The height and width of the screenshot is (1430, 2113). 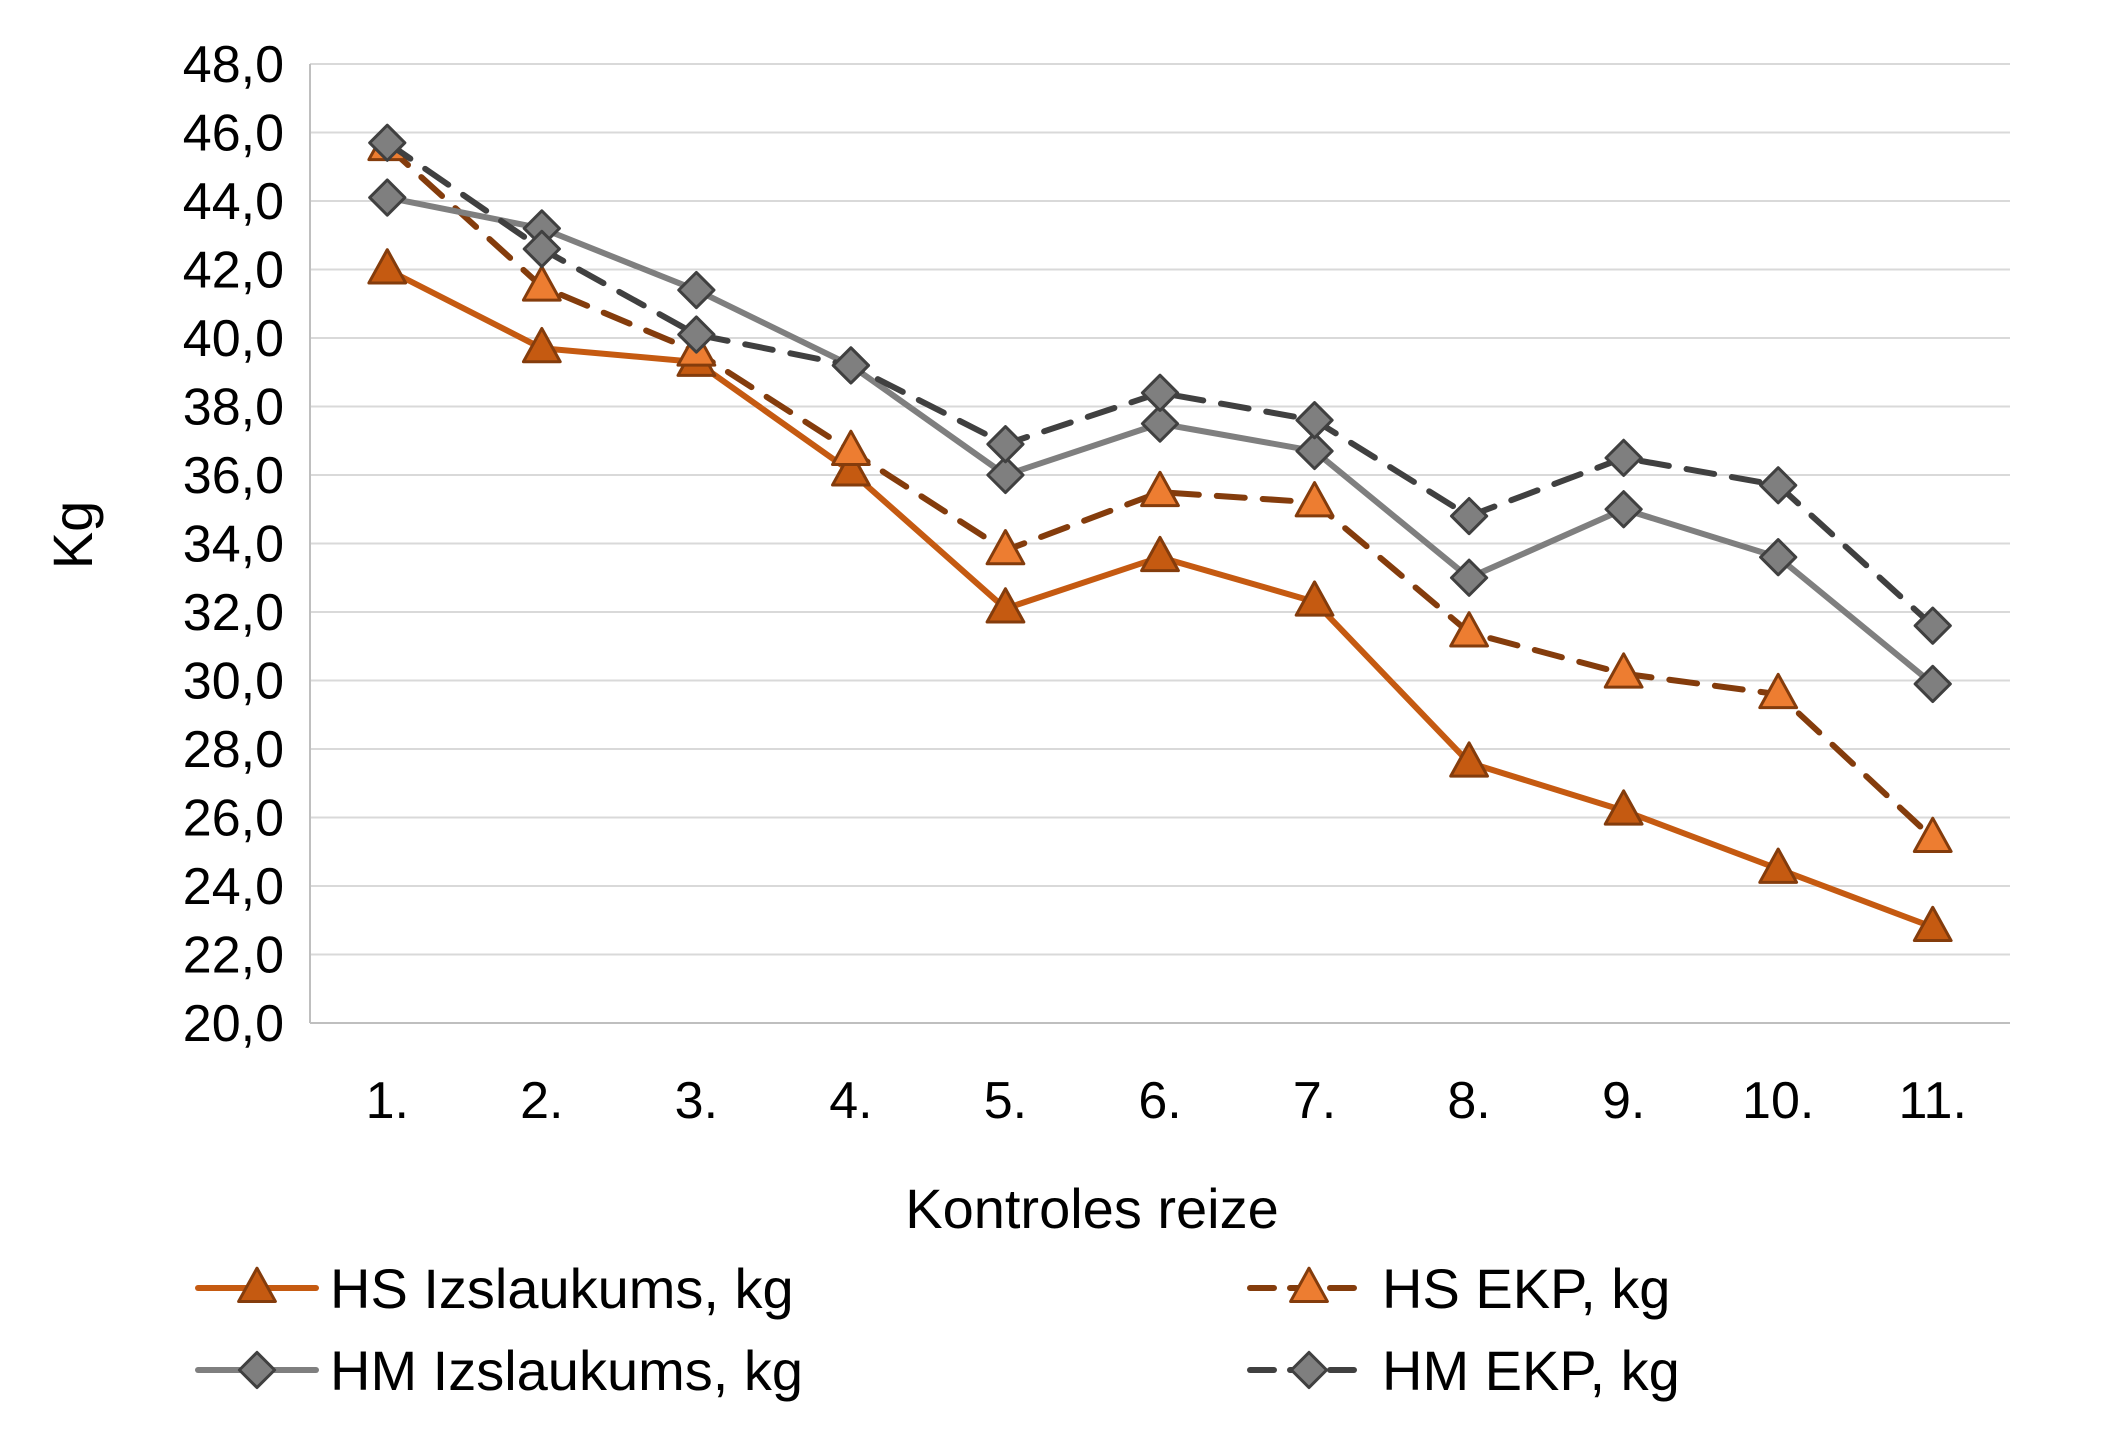 I want to click on x-tick-label: 8., so click(x=1468, y=1101).